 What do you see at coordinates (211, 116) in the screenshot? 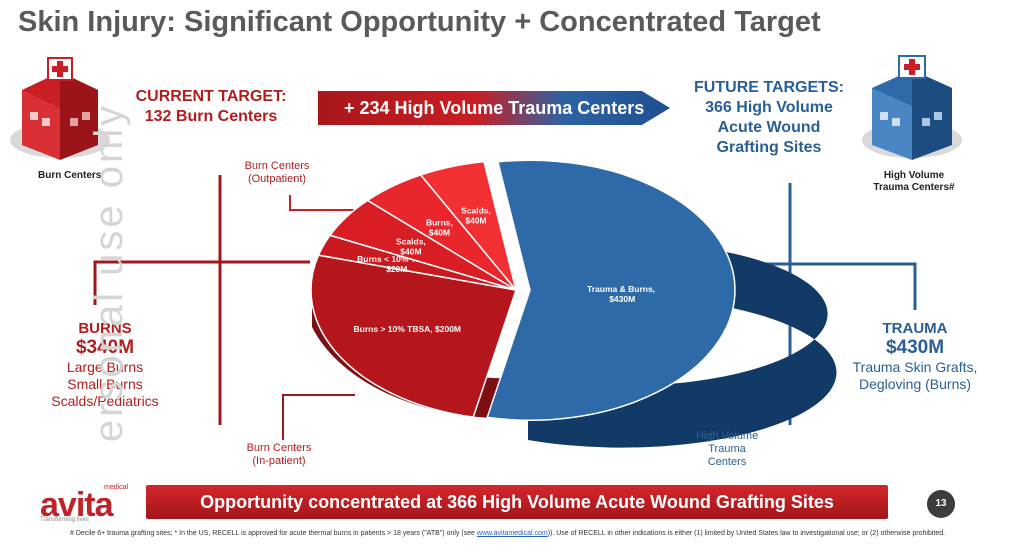
I see `current-target-sub: 132 Burn Centers` at bounding box center [211, 116].